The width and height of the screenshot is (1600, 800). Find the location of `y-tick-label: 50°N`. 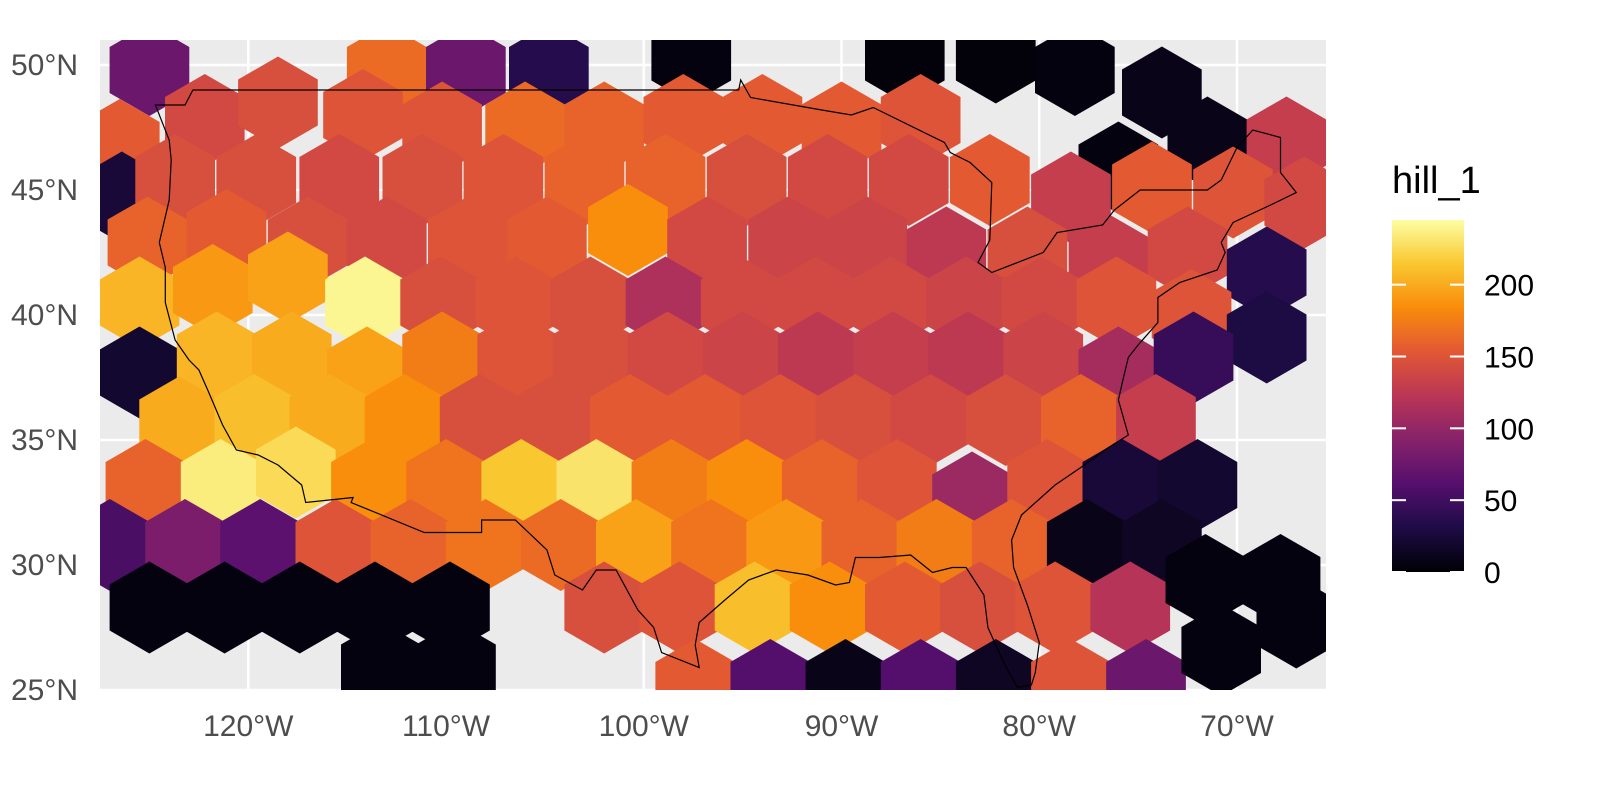

y-tick-label: 50°N is located at coordinates (44, 65).